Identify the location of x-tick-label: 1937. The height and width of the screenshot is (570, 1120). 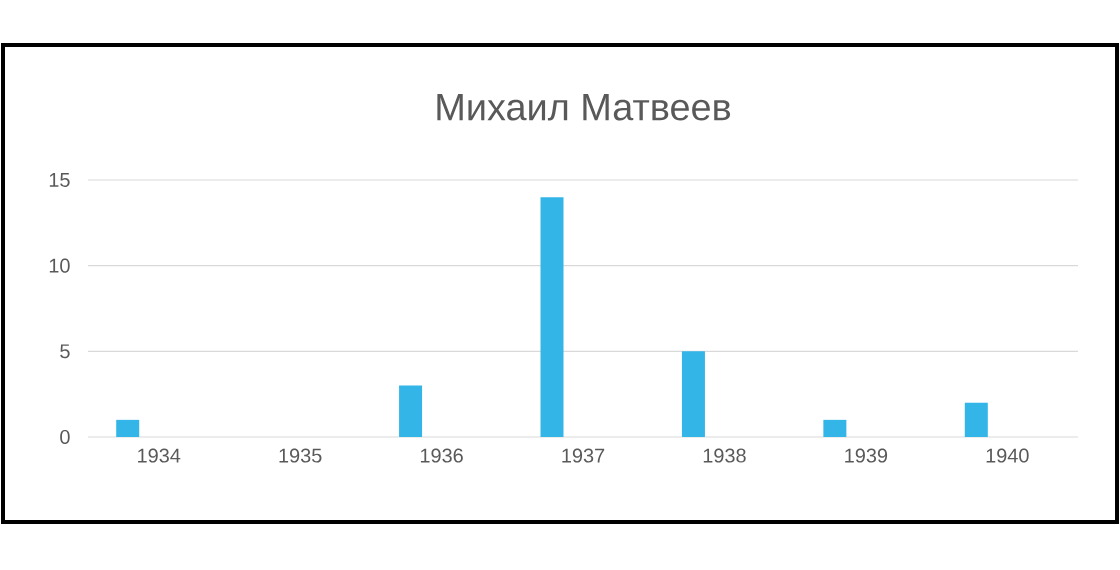
(583, 455).